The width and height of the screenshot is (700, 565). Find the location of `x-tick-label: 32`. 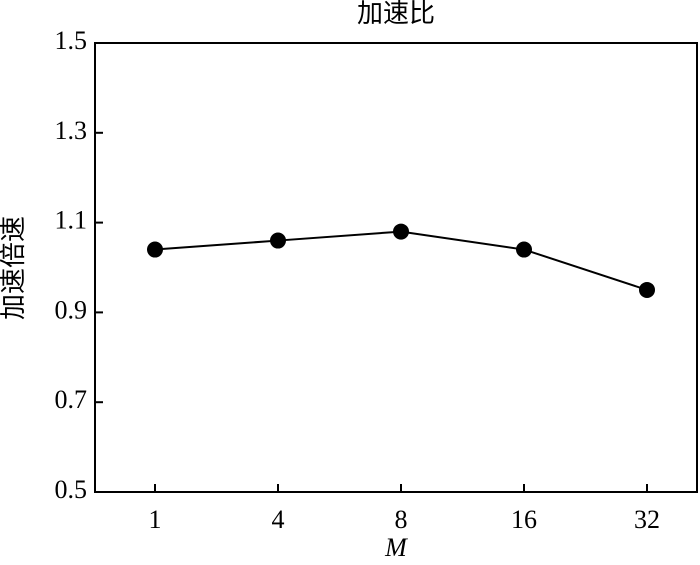

x-tick-label: 32 is located at coordinates (647, 519).